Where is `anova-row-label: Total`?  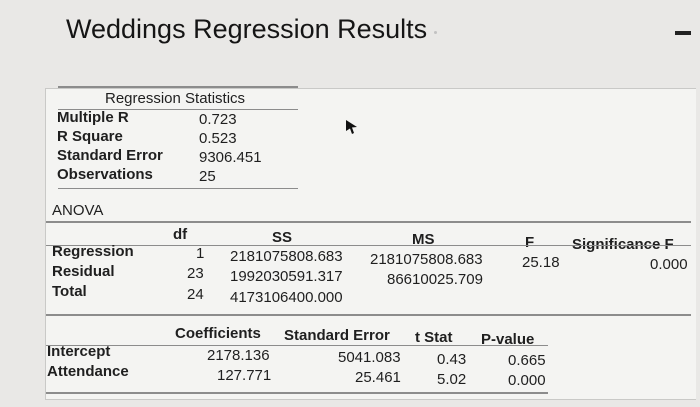 anova-row-label: Total is located at coordinates (69, 291).